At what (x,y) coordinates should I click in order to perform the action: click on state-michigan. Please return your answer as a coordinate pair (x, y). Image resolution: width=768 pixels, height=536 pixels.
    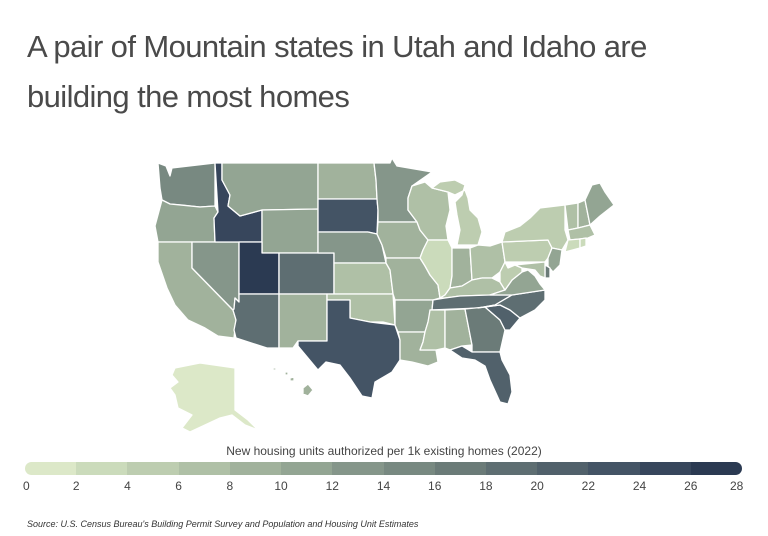
    Looking at the image, I should click on (457, 212).